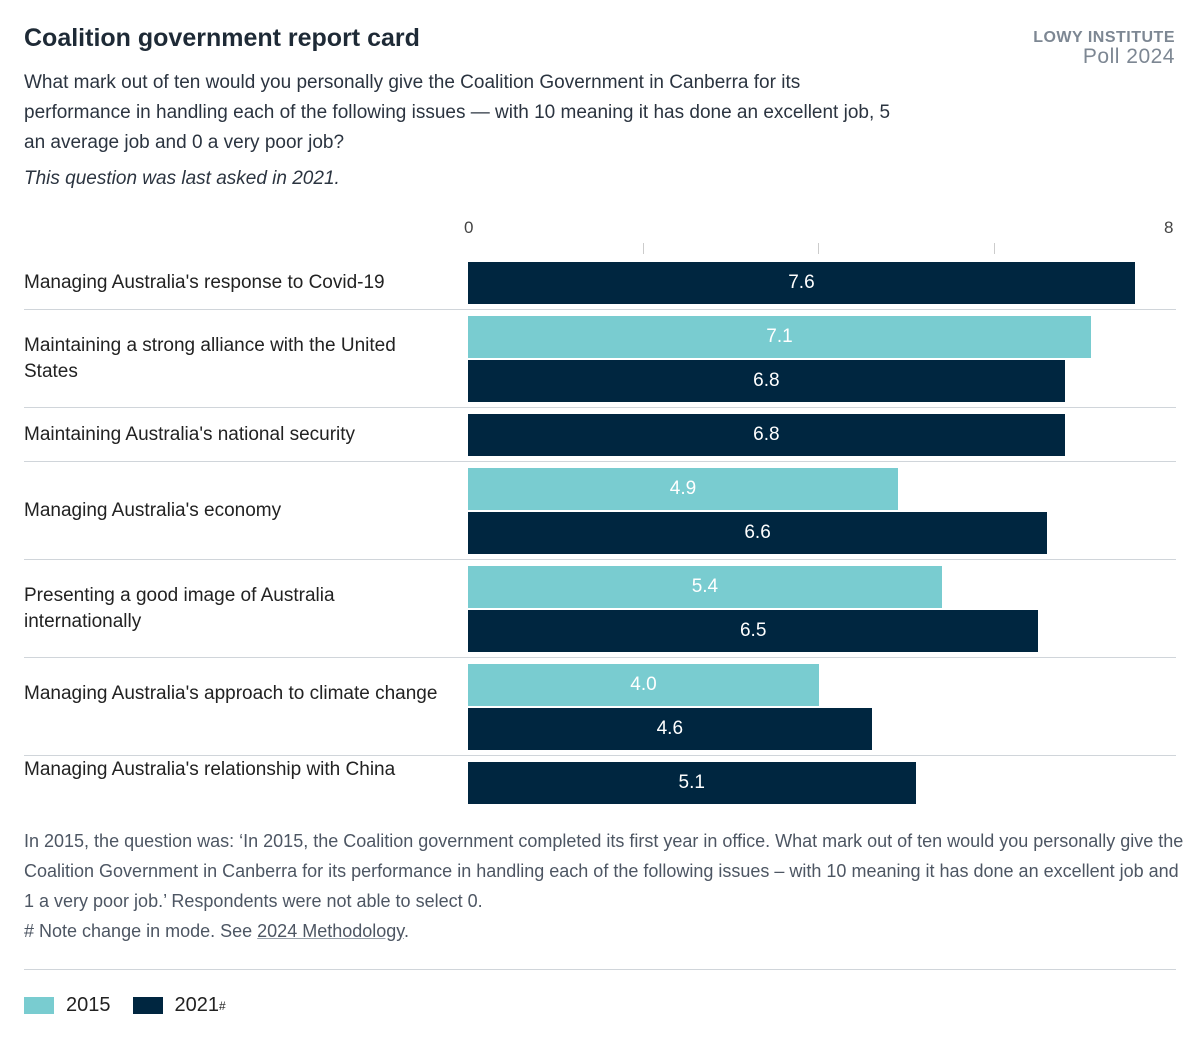 Image resolution: width=1200 pixels, height=1044 pixels. What do you see at coordinates (406, 931) in the screenshot?
I see `mode-note-suffix: .` at bounding box center [406, 931].